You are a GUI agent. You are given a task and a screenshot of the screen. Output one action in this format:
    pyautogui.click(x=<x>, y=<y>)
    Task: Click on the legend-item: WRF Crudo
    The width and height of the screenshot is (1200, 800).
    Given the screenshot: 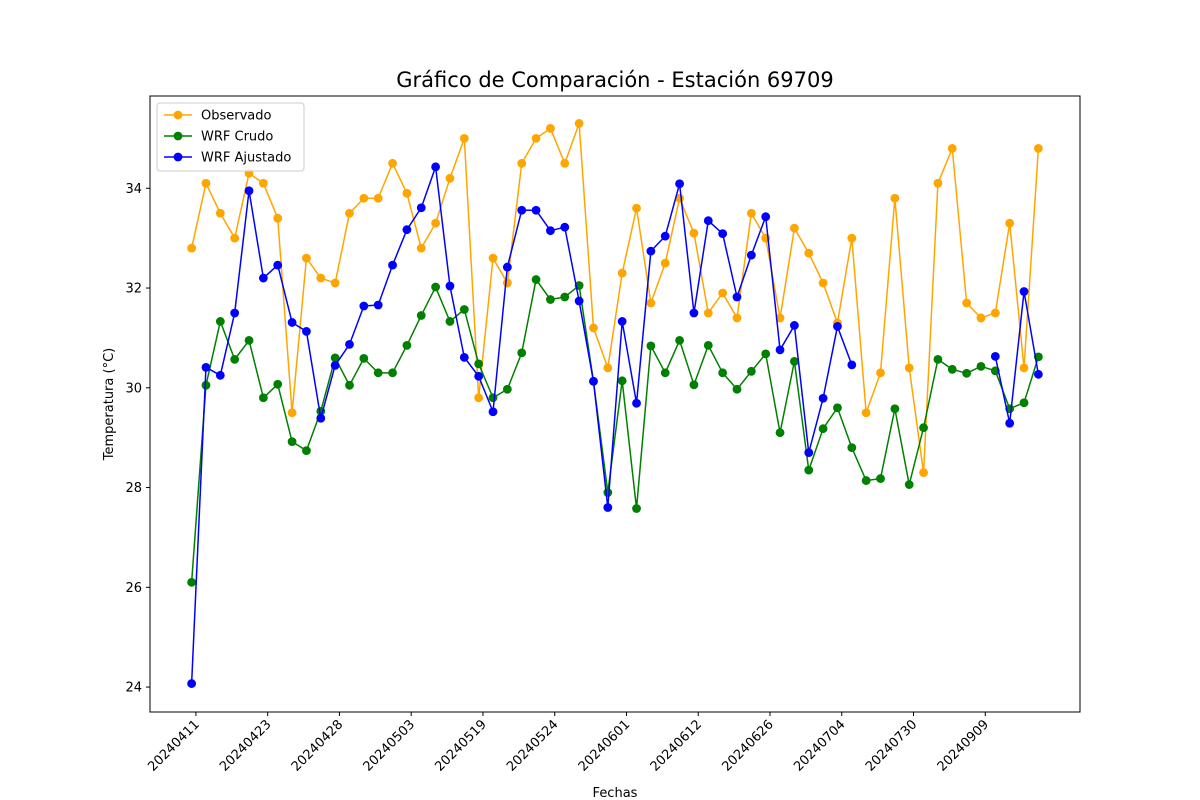 What is the action you would take?
    pyautogui.click(x=218, y=137)
    